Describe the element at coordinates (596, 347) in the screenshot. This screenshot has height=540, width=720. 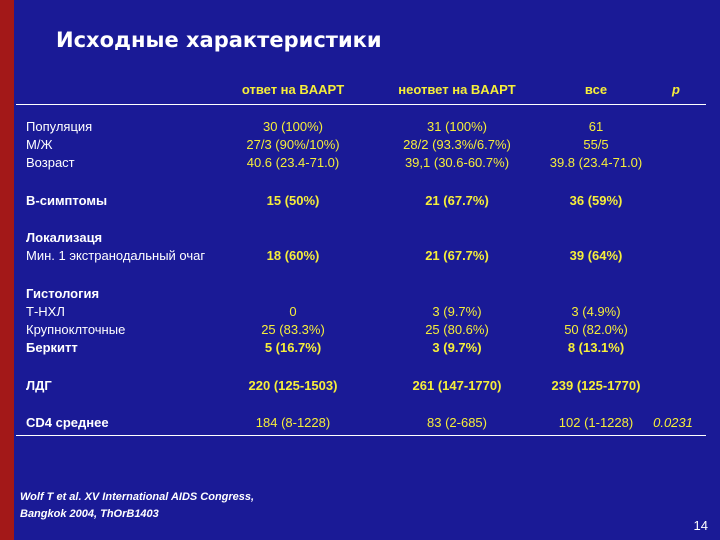
I see `table-cell: 8 (13.1%)` at that location.